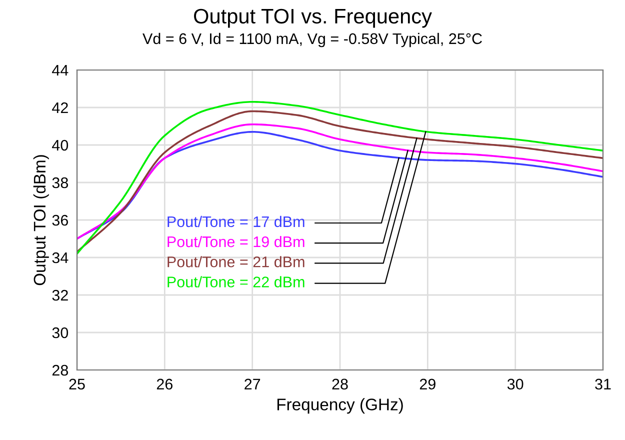 The height and width of the screenshot is (440, 625). I want to click on y-tick-label: 28, so click(60, 370).